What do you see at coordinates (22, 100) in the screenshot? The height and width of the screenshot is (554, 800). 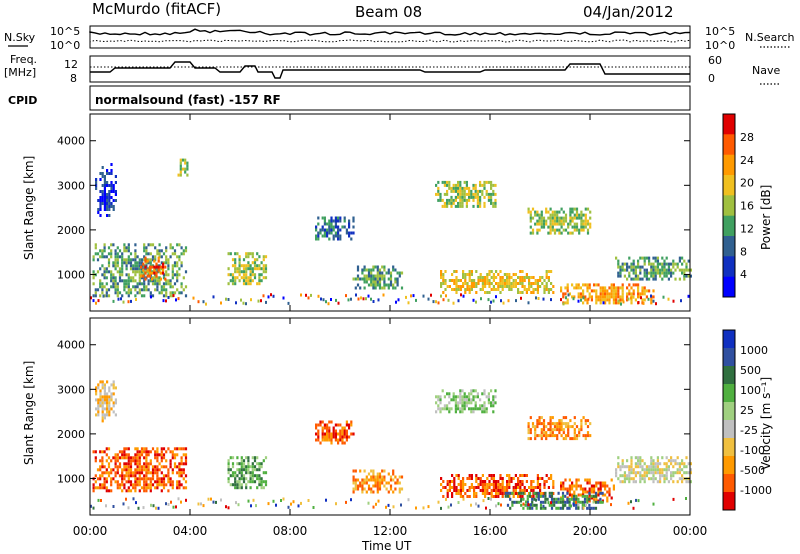 I see `cpid-label: CPID` at bounding box center [22, 100].